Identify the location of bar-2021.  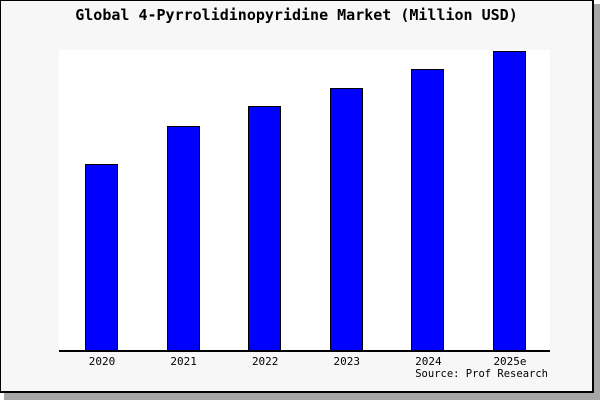
(183, 237).